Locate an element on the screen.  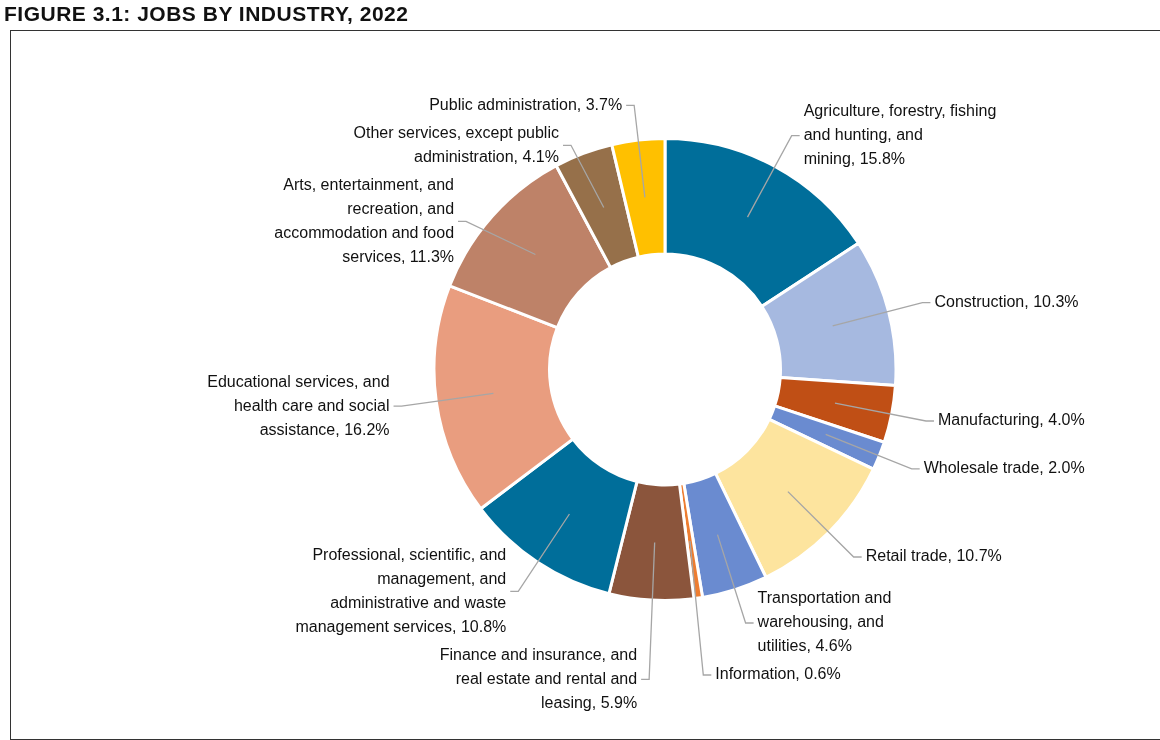
slice-label: Retail trade, 10.7% is located at coordinates (933, 556).